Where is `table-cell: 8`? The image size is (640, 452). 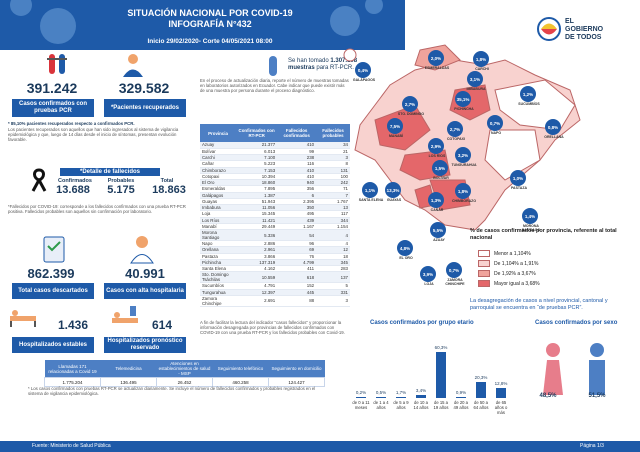
table-cell: 8 is located at coordinates (333, 164).